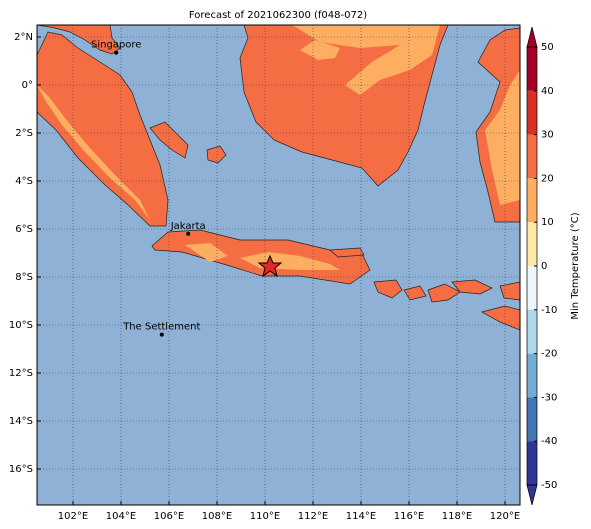  Describe the element at coordinates (547, 222) in the screenshot. I see `colorbar-tick-label: 10` at that location.